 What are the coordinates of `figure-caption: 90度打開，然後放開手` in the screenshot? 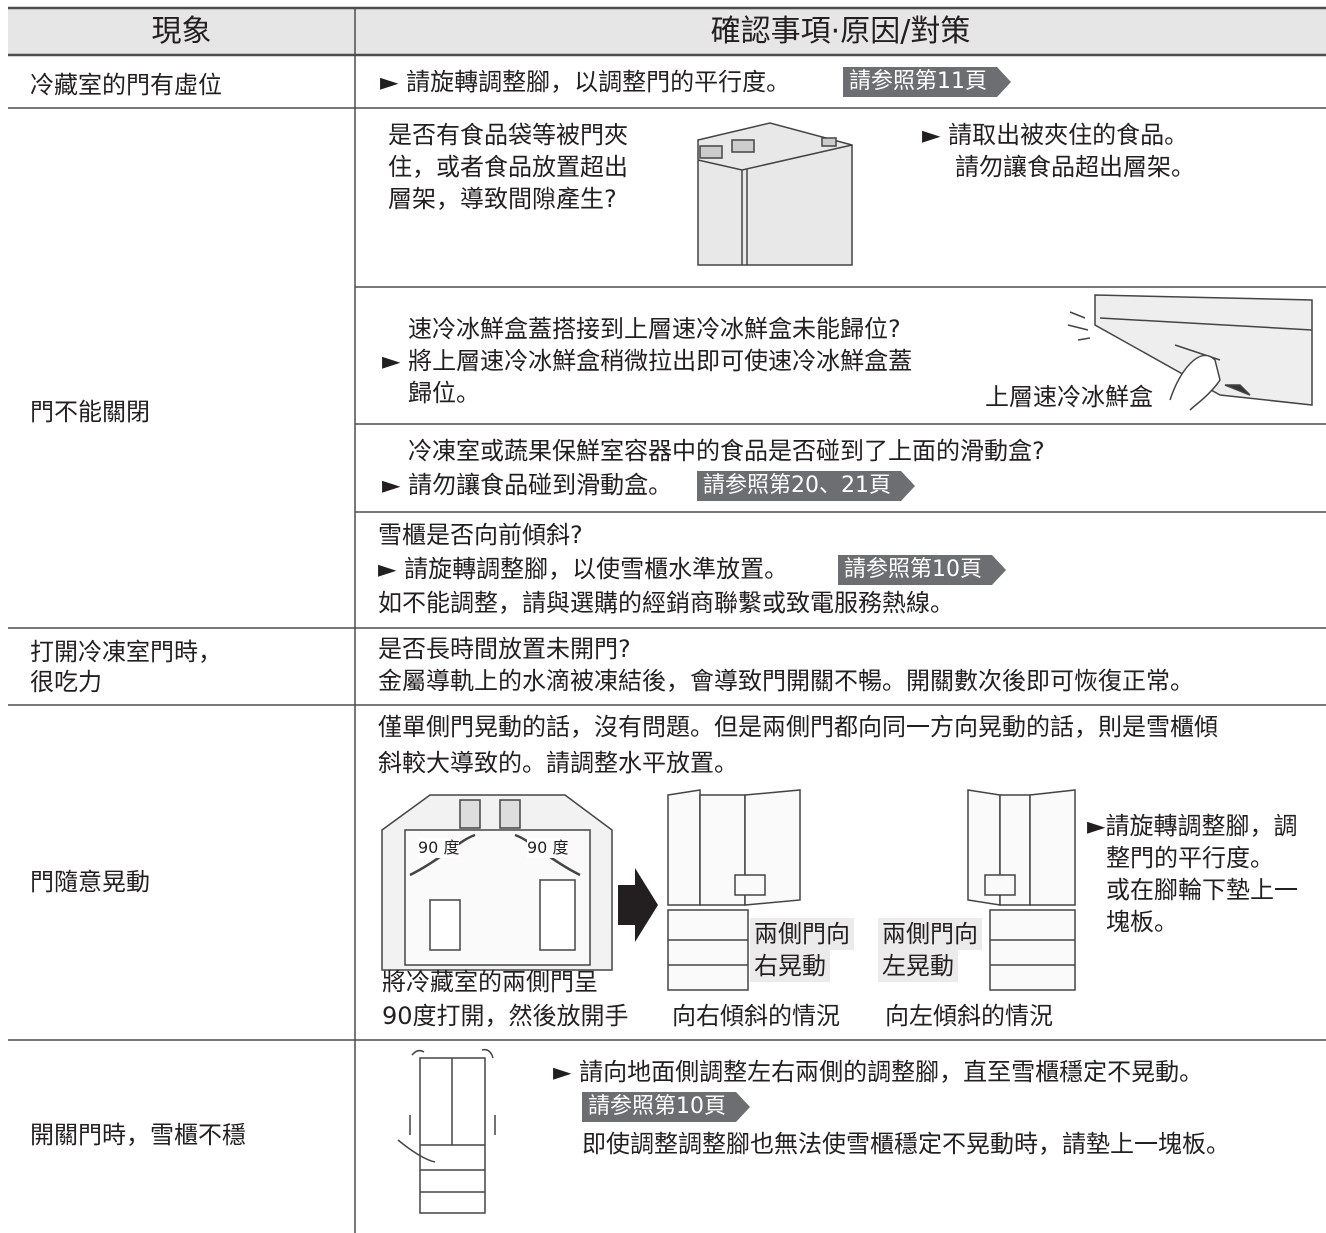 It's located at (505, 1016).